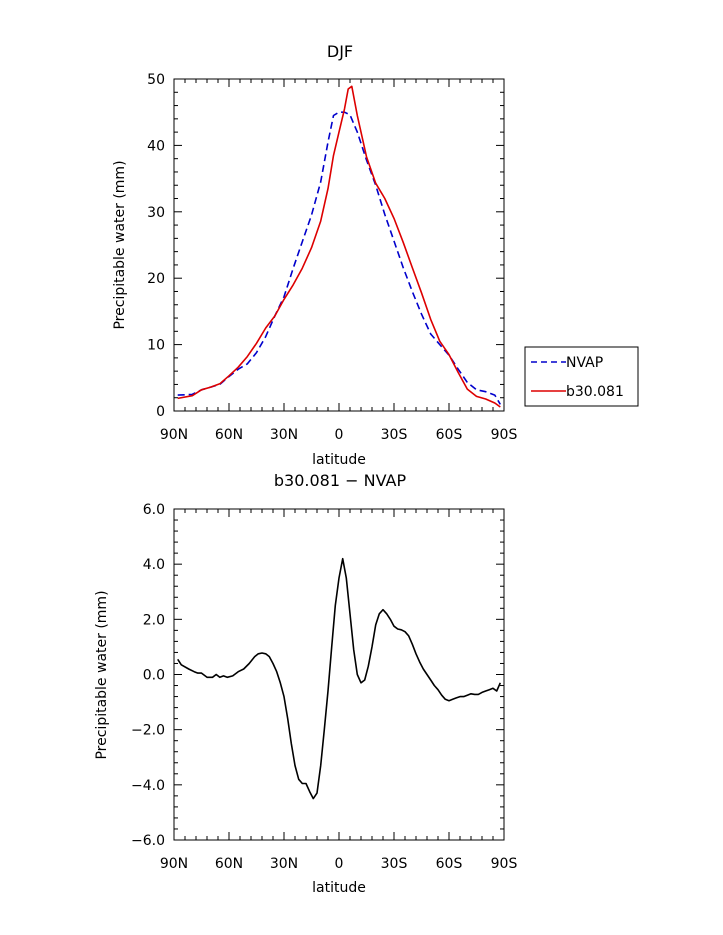 This screenshot has width=723, height=935. I want to click on bottom-chart-xlabel: latitude, so click(339, 888).